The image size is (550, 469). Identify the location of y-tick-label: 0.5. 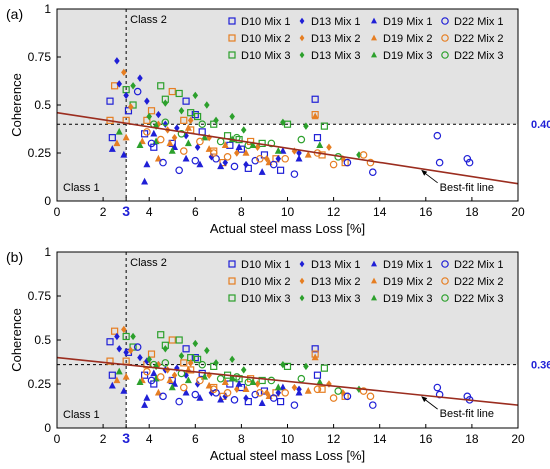
(42, 105).